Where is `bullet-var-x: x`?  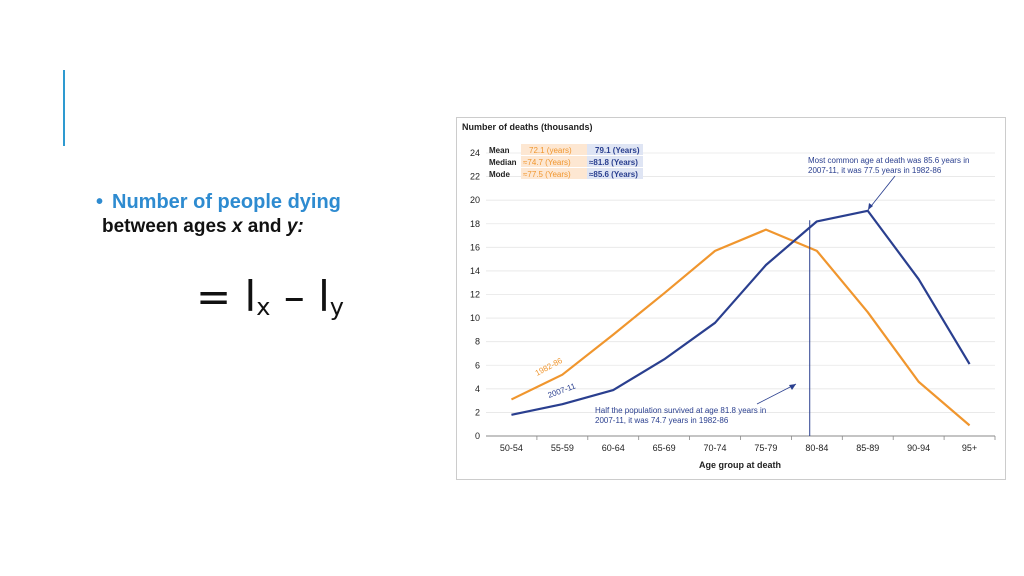 bullet-var-x: x is located at coordinates (237, 226).